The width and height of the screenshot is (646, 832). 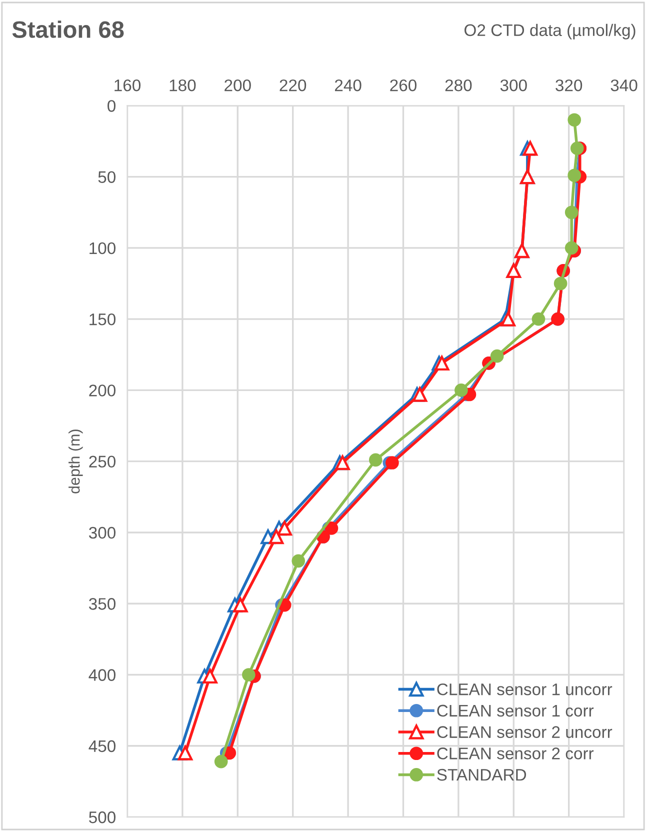 What do you see at coordinates (68, 29) in the screenshot?
I see `chart-title: Station 68` at bounding box center [68, 29].